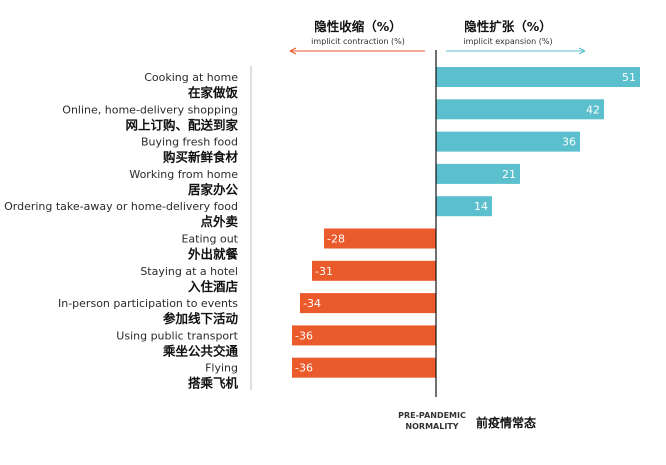  Describe the element at coordinates (181, 124) in the screenshot. I see `category-label-zh-2: 网上订购、配送到家` at that location.